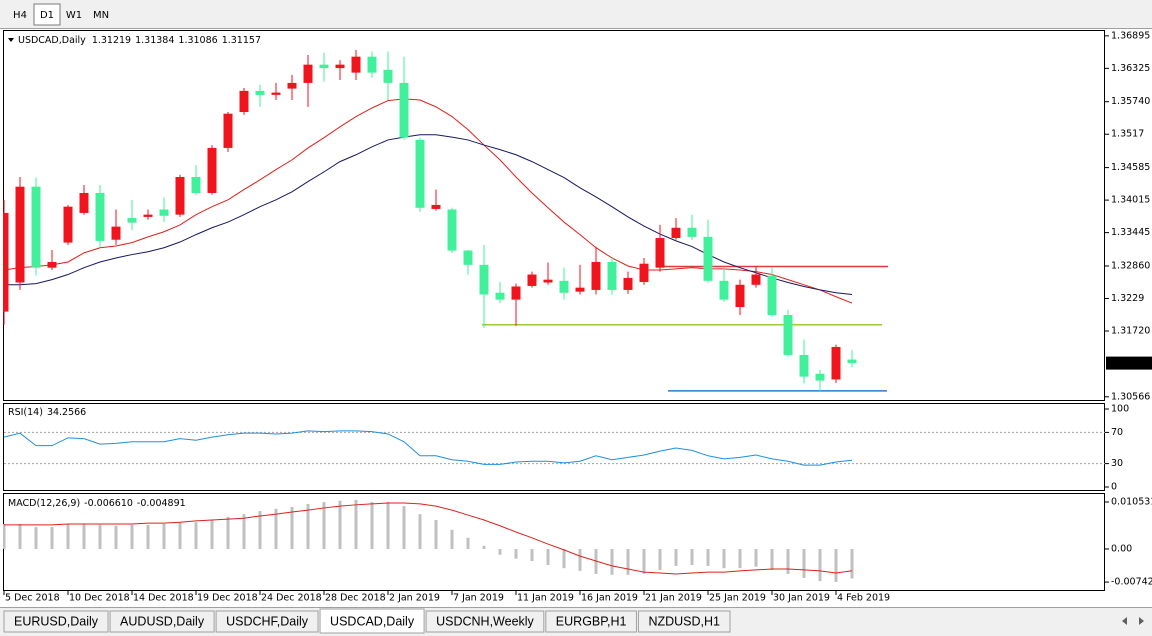 This screenshot has width=1152, height=636. What do you see at coordinates (197, 40) in the screenshot?
I see `header-low: 1.31086` at bounding box center [197, 40].